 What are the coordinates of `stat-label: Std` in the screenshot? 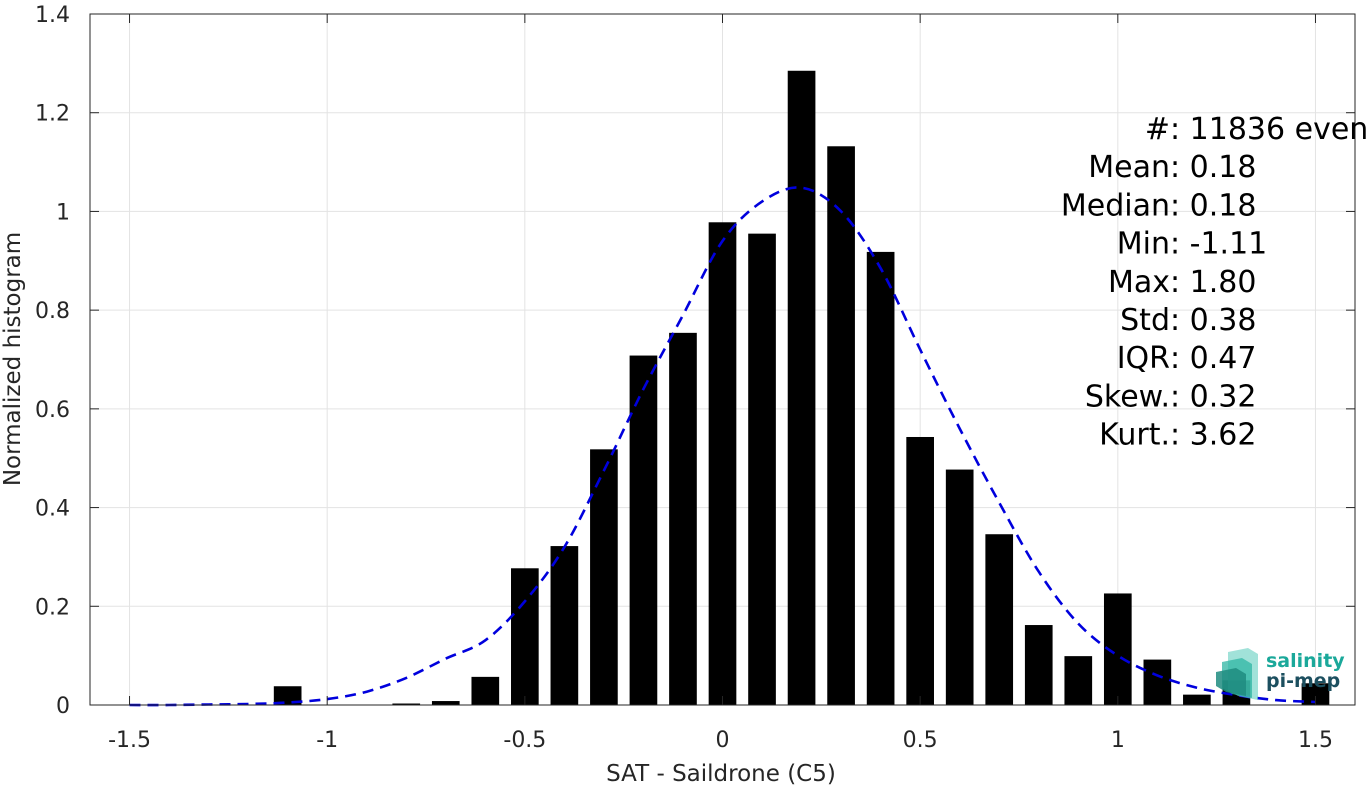 It's located at (1145, 320).